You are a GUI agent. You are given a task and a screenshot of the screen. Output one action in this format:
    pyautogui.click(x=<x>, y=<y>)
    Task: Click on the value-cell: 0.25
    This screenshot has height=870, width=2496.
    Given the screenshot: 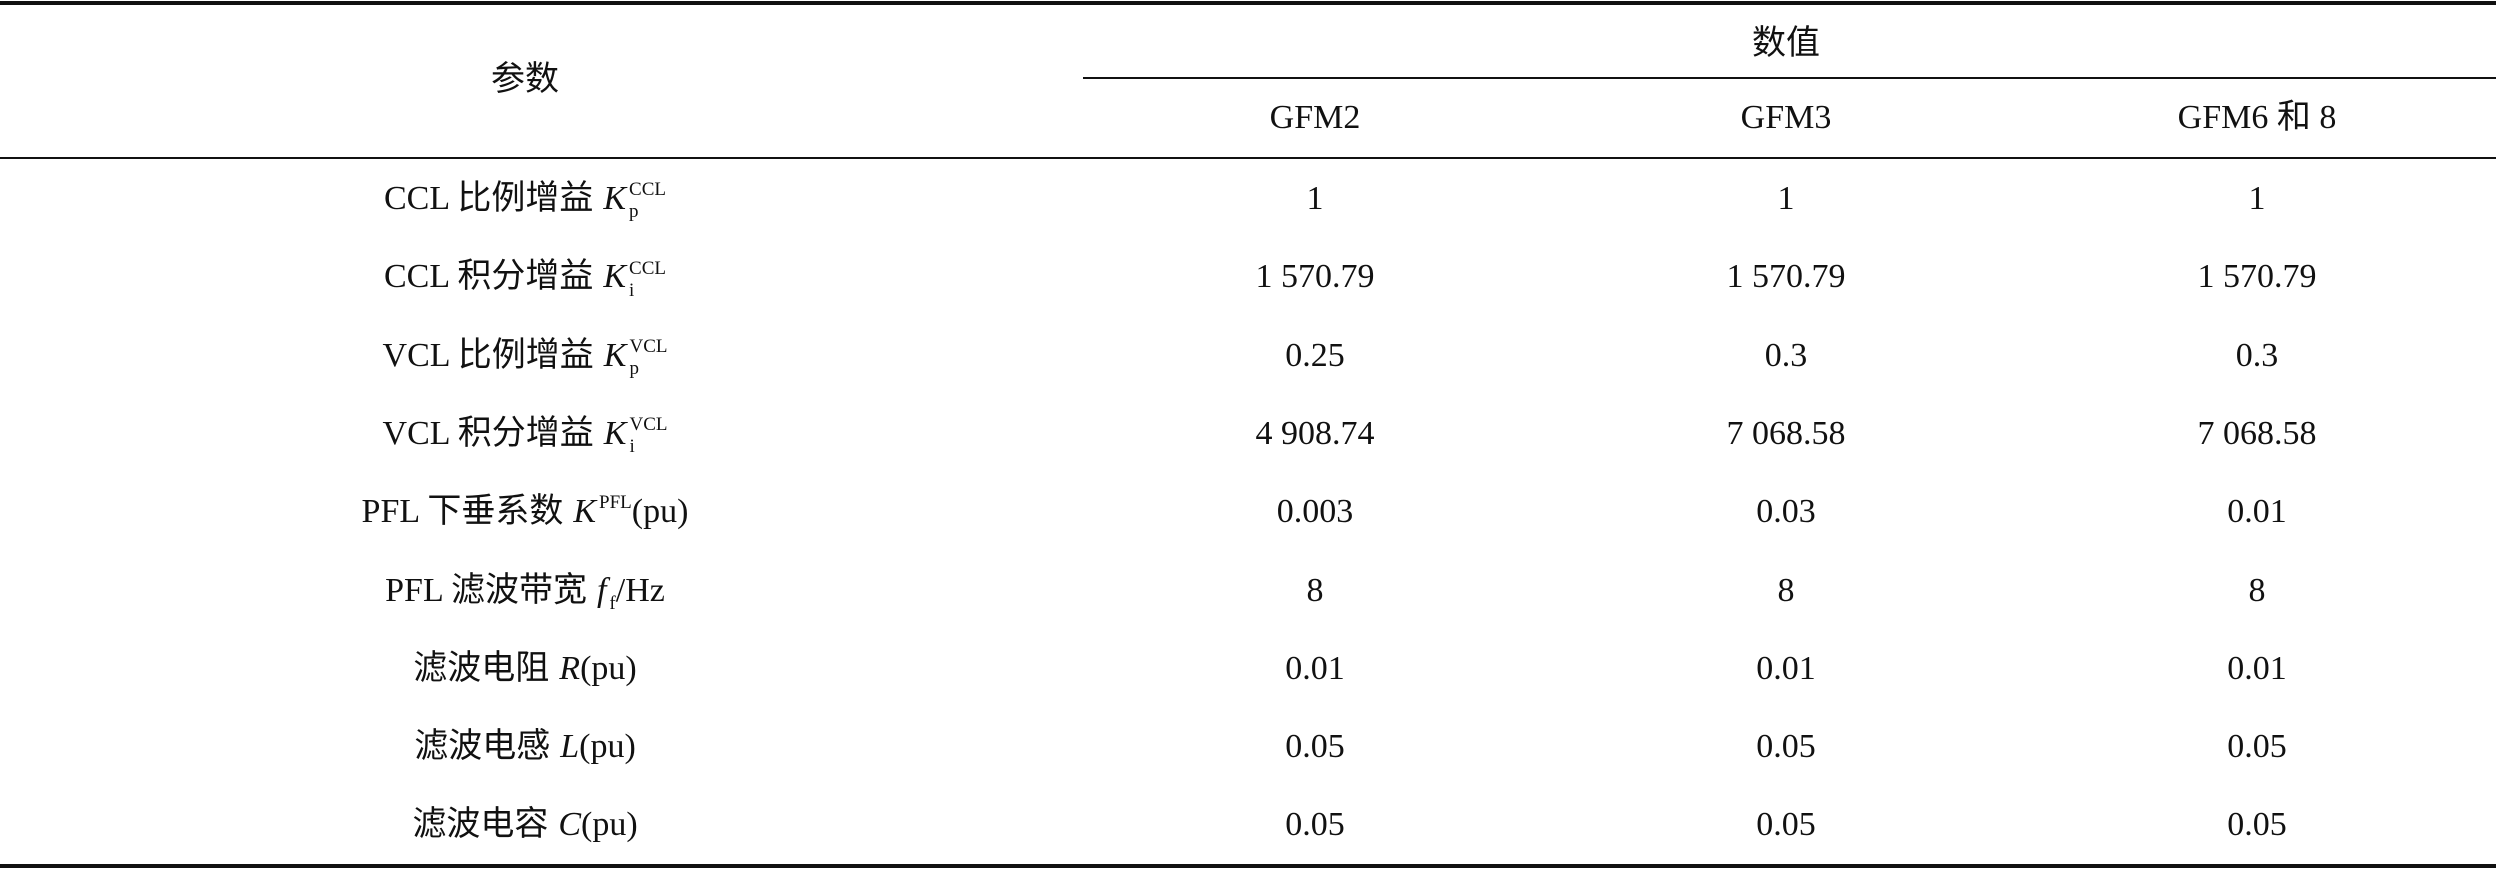 What is the action you would take?
    pyautogui.click(x=1315, y=355)
    